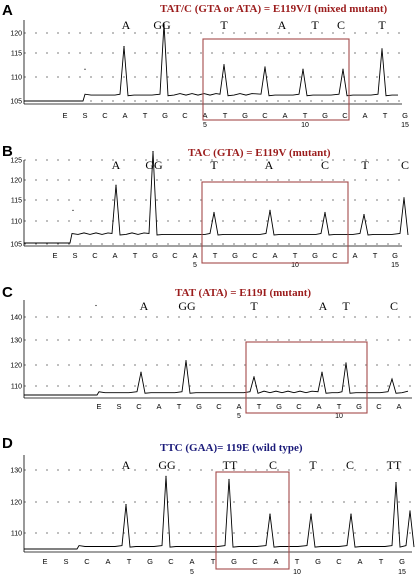  Describe the element at coordinates (16, 471) in the screenshot. I see `y-tick-label: 130` at that location.